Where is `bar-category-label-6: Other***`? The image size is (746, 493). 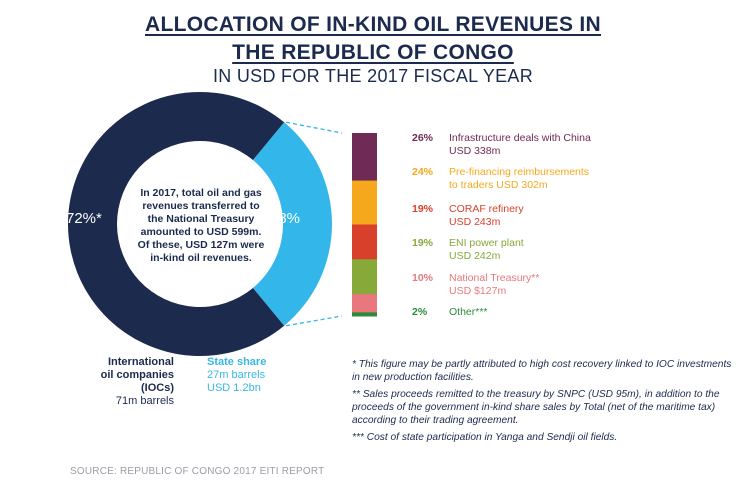 bar-category-label-6: Other*** is located at coordinates (594, 312).